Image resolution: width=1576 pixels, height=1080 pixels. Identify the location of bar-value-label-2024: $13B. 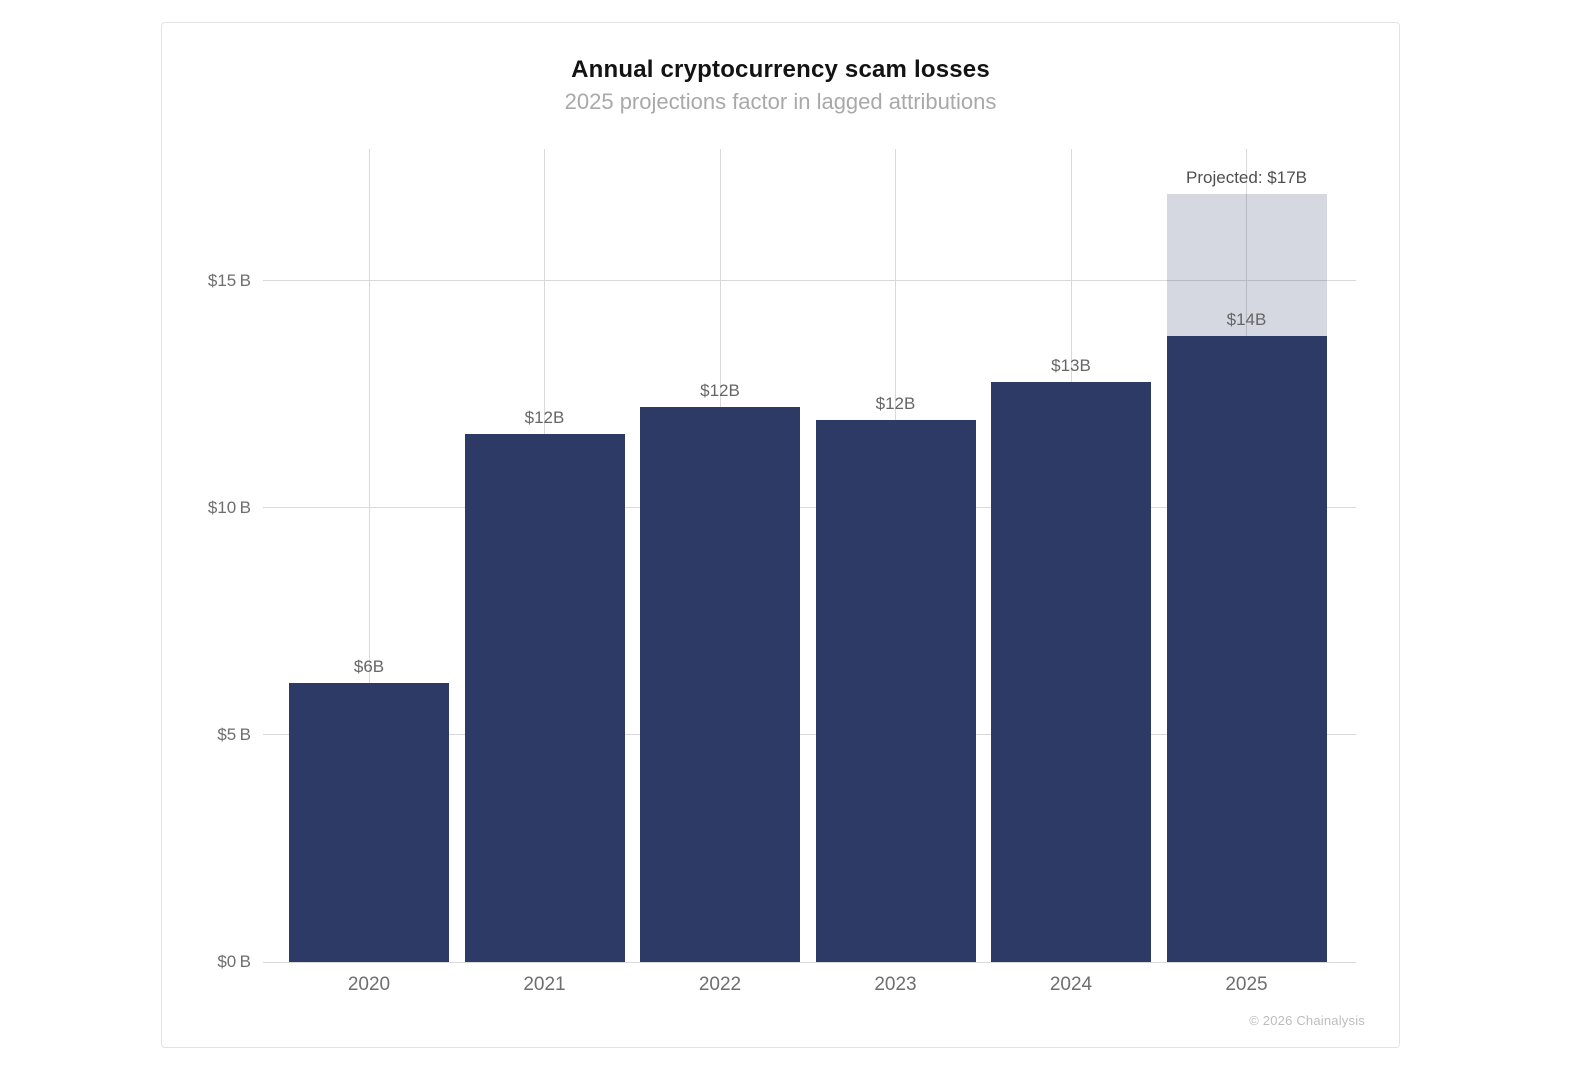
(1071, 365).